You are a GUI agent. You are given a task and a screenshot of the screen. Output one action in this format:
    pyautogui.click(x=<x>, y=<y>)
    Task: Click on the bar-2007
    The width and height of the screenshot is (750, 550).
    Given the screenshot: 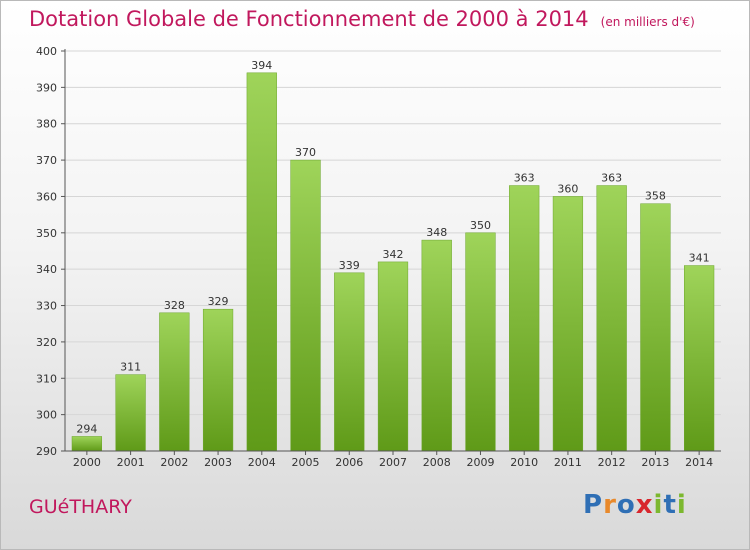 What is the action you would take?
    pyautogui.click(x=393, y=356)
    